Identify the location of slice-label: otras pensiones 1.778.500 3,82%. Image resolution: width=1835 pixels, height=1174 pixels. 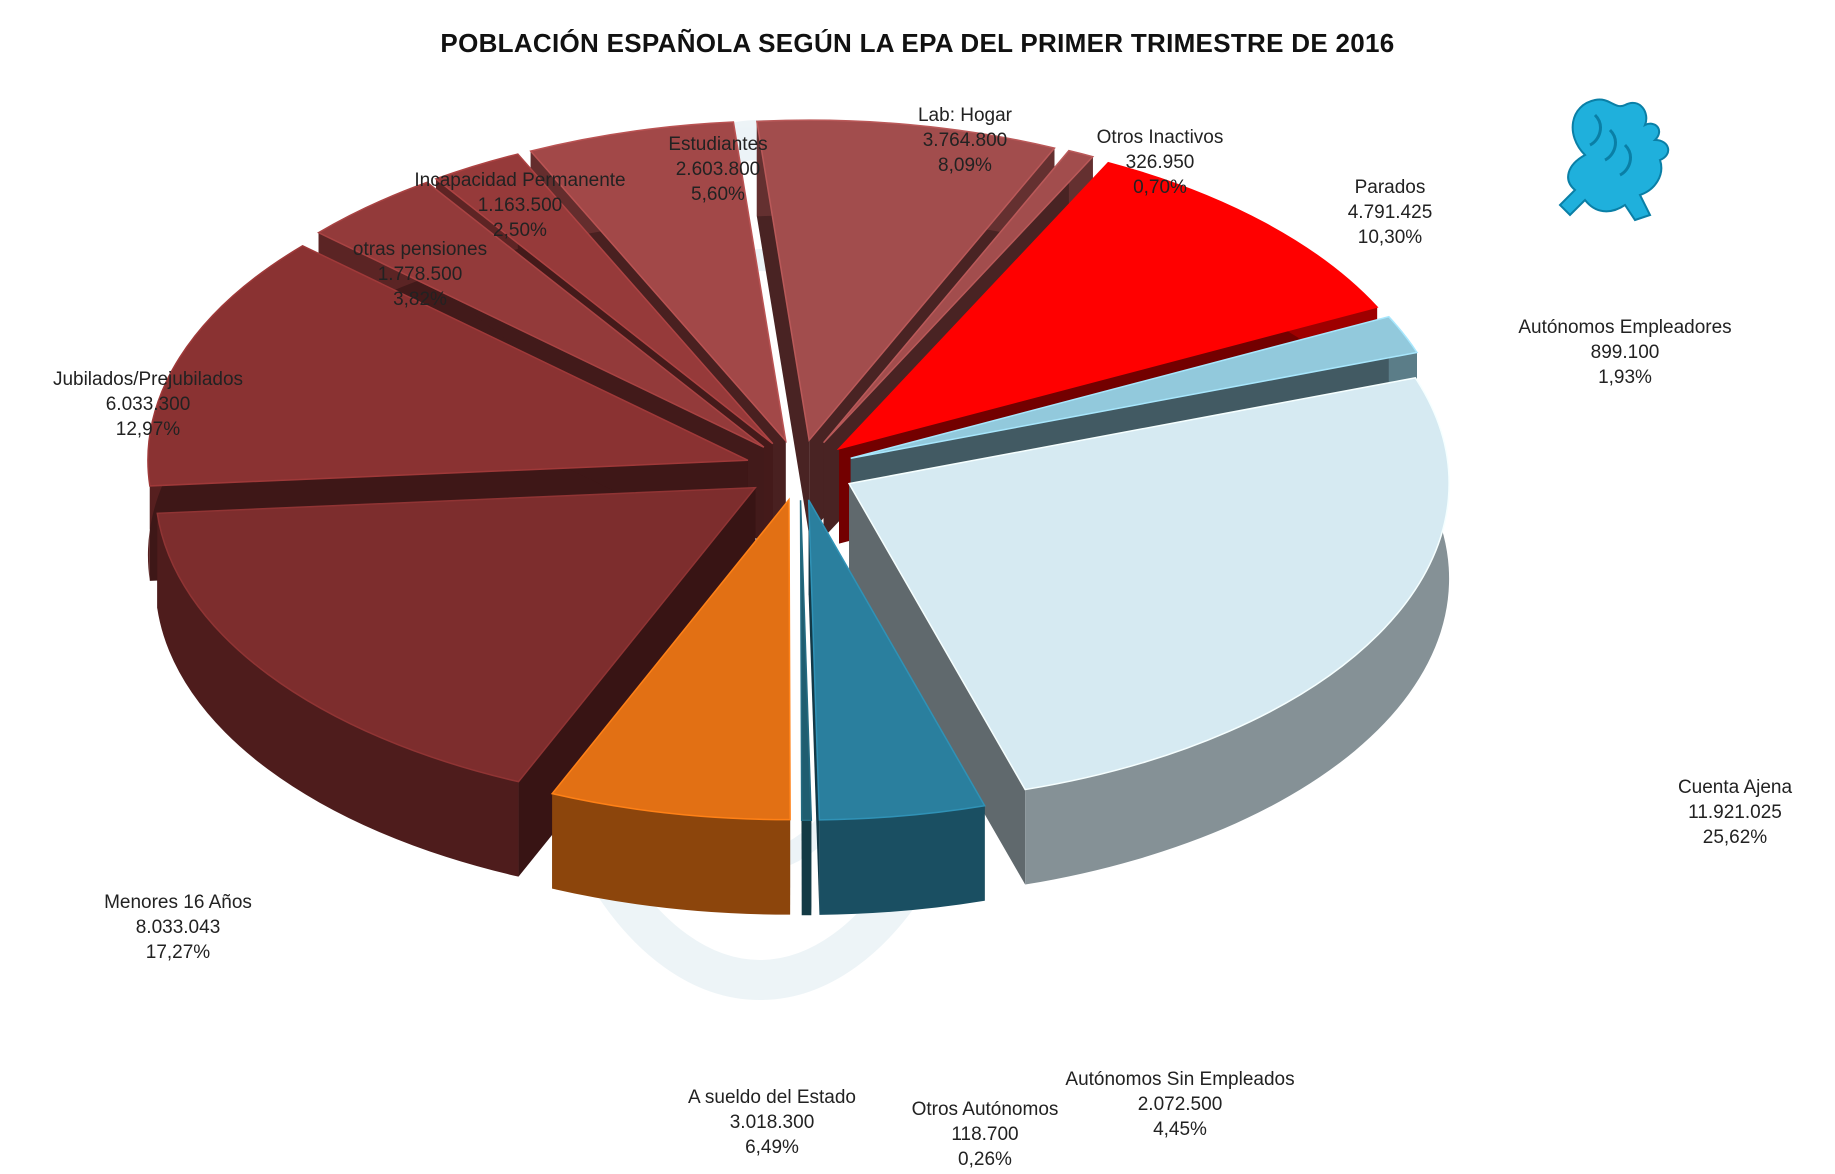
(420, 274).